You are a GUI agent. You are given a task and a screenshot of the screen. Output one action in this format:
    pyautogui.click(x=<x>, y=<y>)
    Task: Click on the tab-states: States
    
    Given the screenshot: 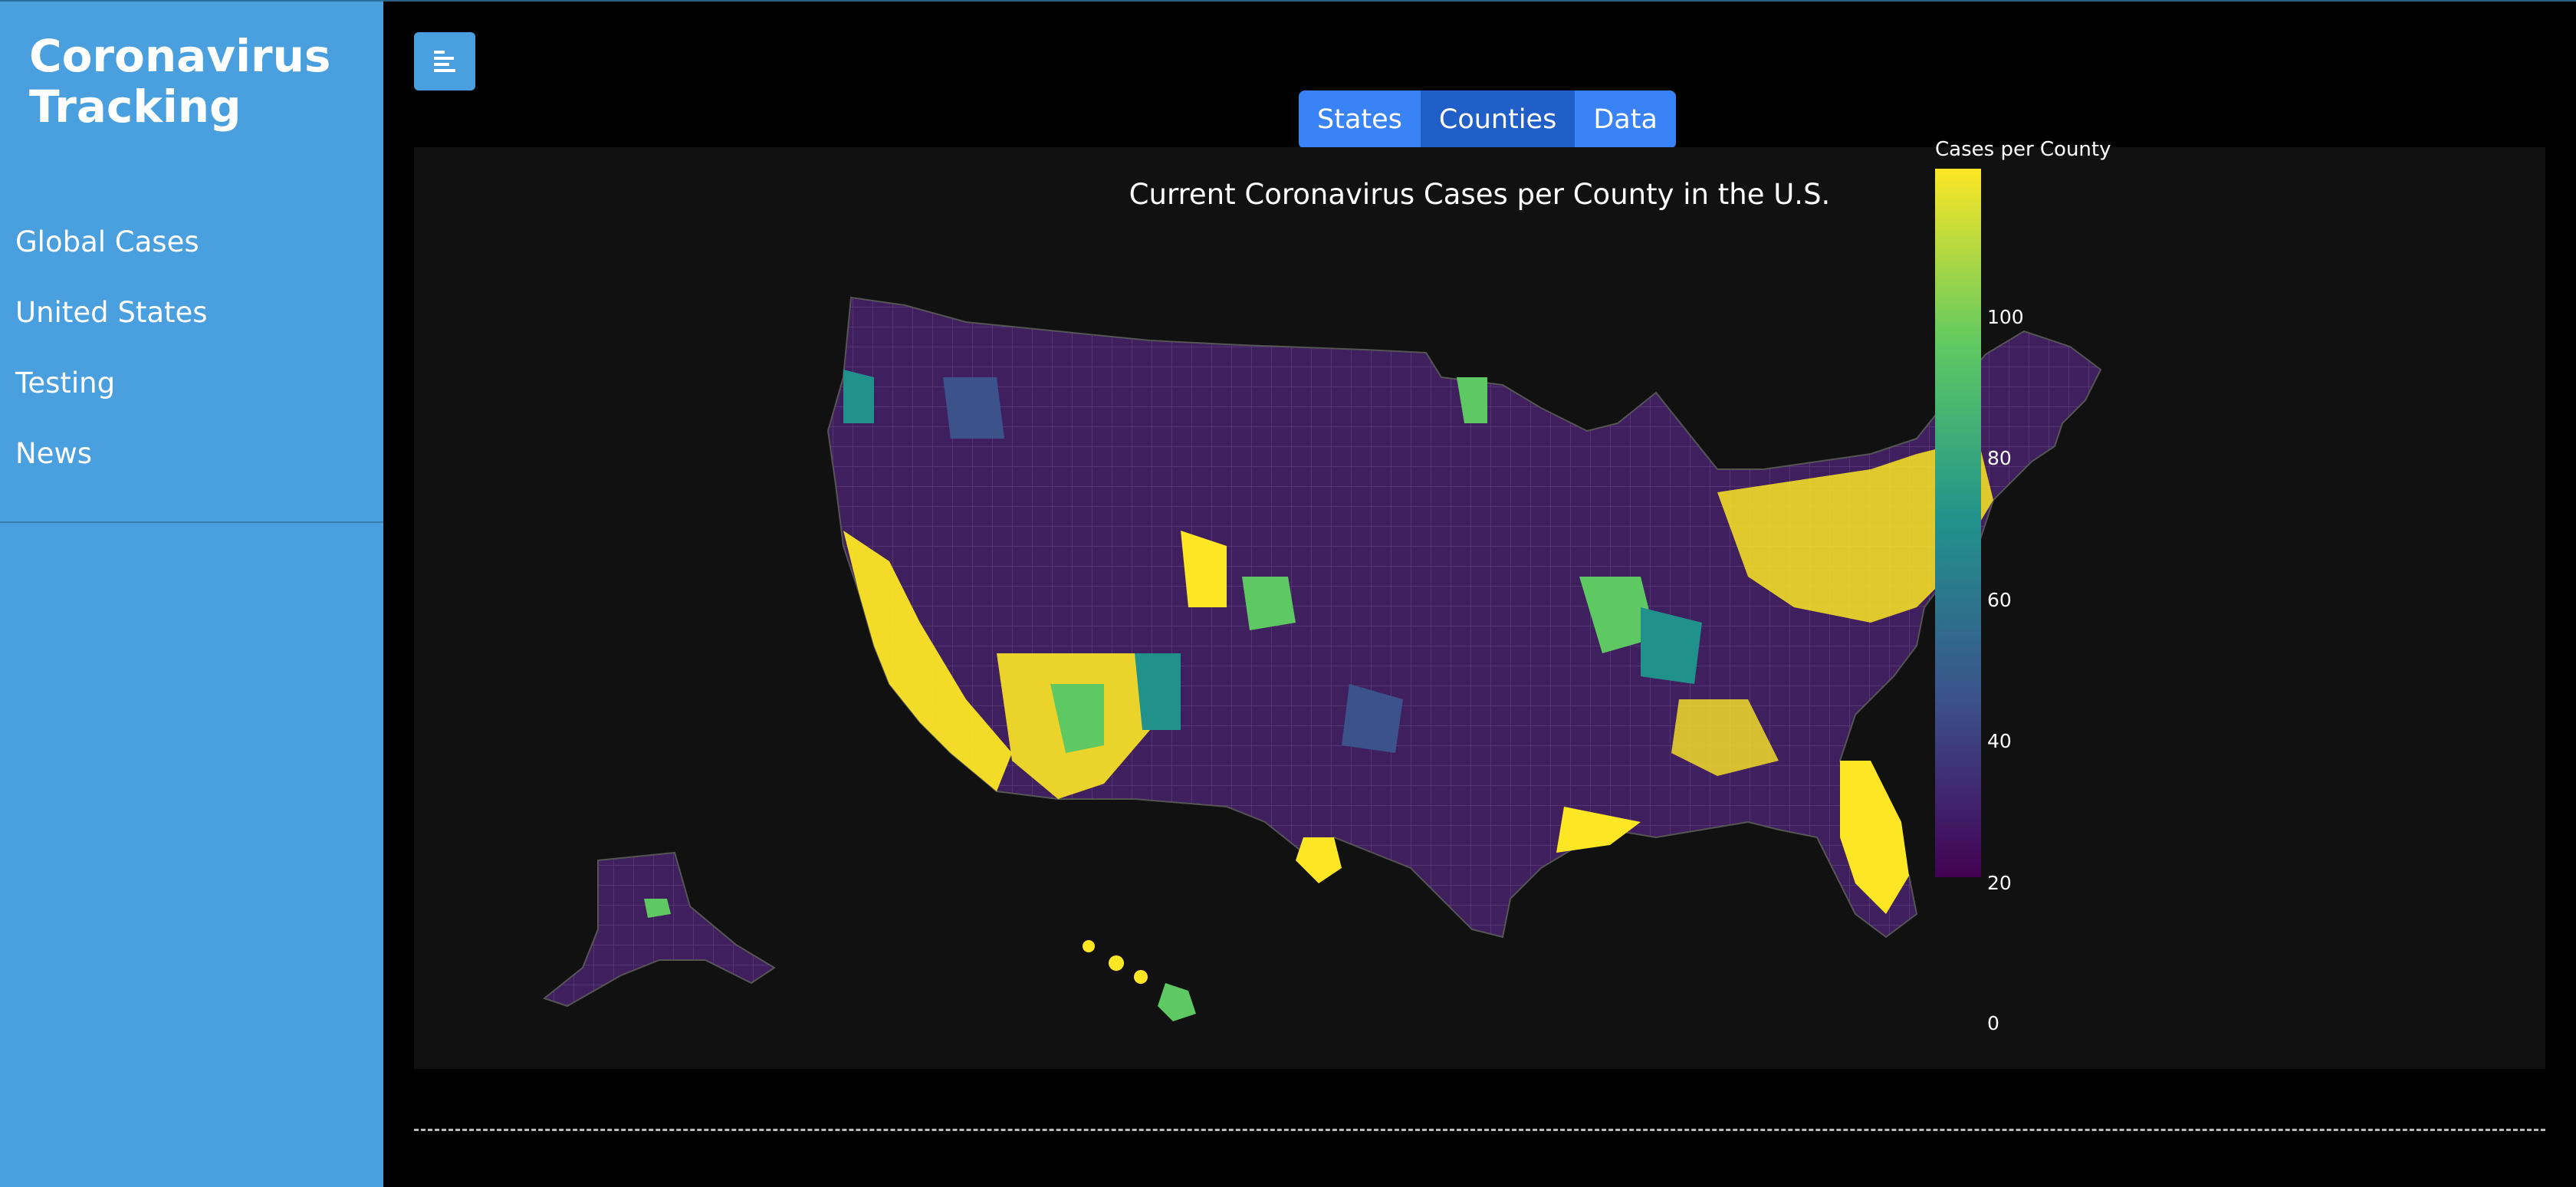 What is the action you would take?
    pyautogui.click(x=1360, y=119)
    